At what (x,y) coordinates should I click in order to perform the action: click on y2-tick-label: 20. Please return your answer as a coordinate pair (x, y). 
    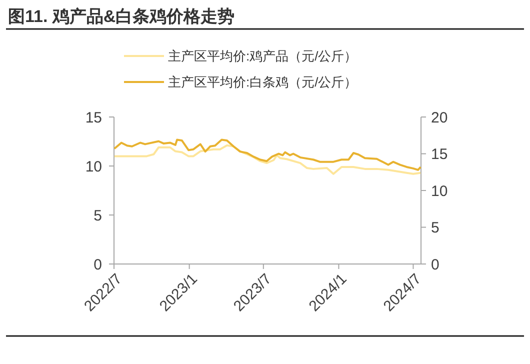
    Looking at the image, I should click on (439, 117).